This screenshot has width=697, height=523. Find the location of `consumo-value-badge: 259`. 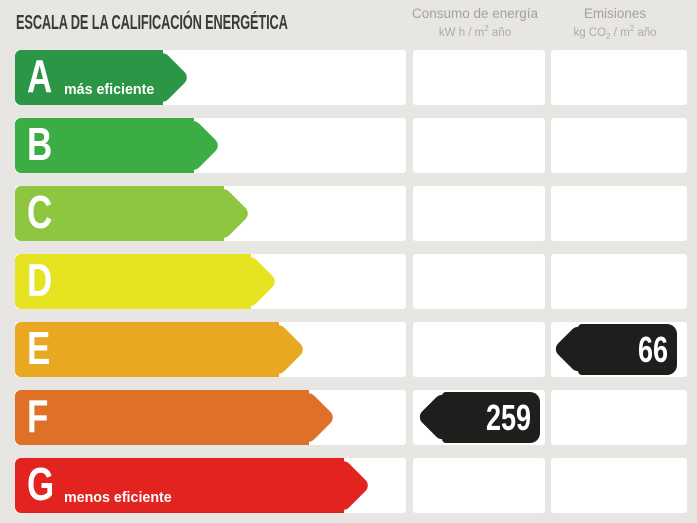

consumo-value-badge: 259 is located at coordinates (478, 417).